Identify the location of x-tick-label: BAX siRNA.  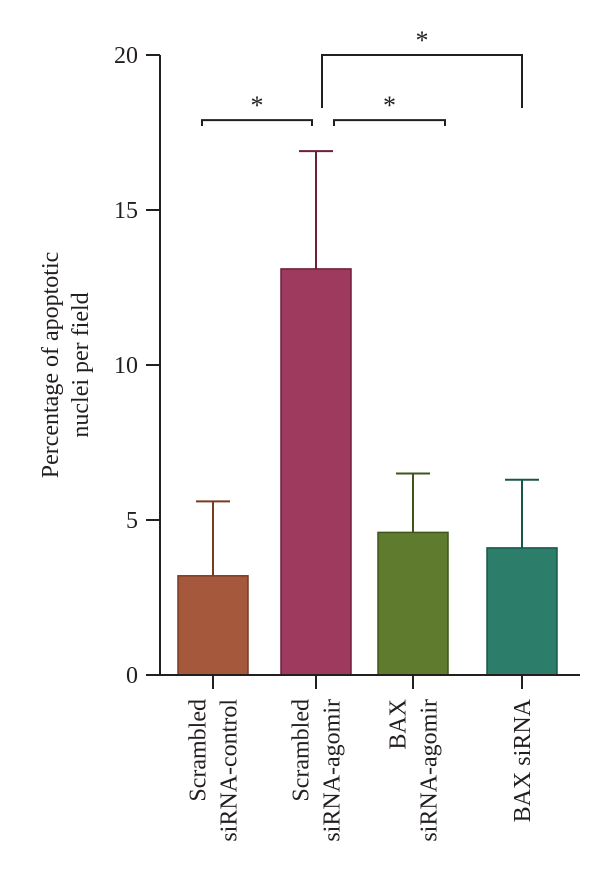
(523, 760).